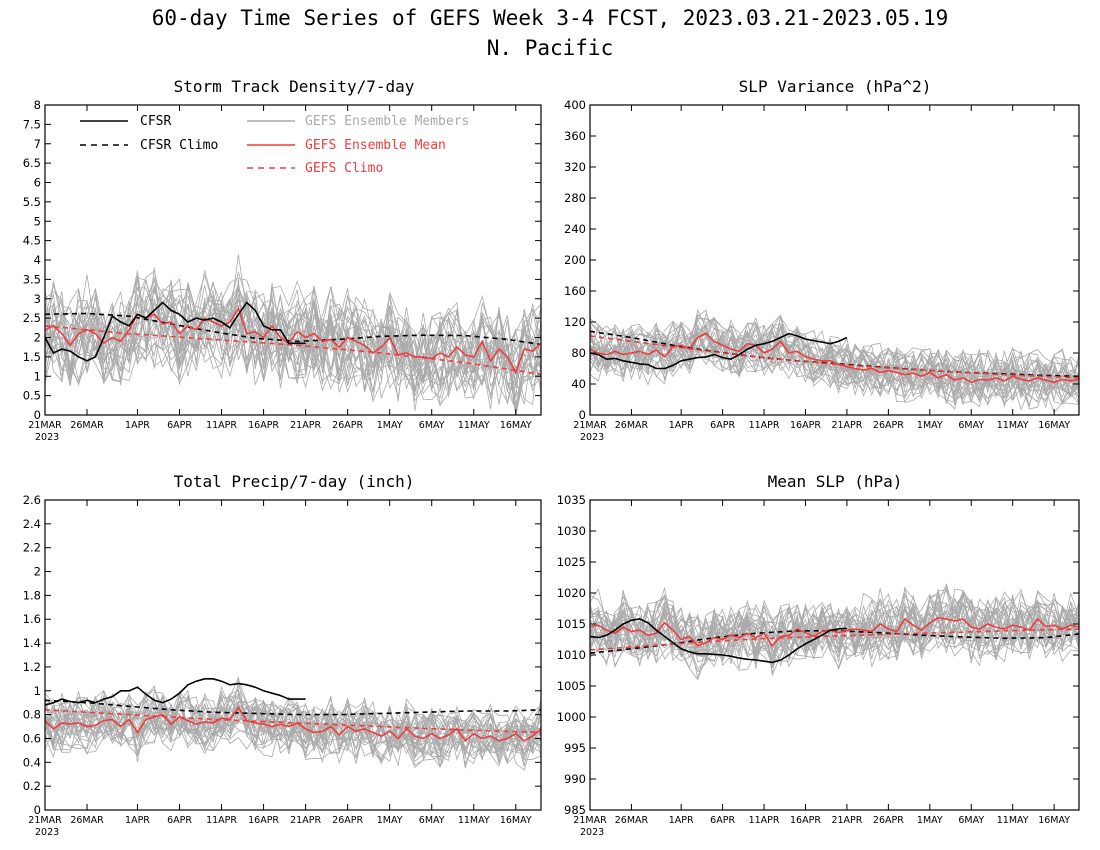 The height and width of the screenshot is (850, 1100). What do you see at coordinates (32, 396) in the screenshot?
I see `y-tick-label: 0.5` at bounding box center [32, 396].